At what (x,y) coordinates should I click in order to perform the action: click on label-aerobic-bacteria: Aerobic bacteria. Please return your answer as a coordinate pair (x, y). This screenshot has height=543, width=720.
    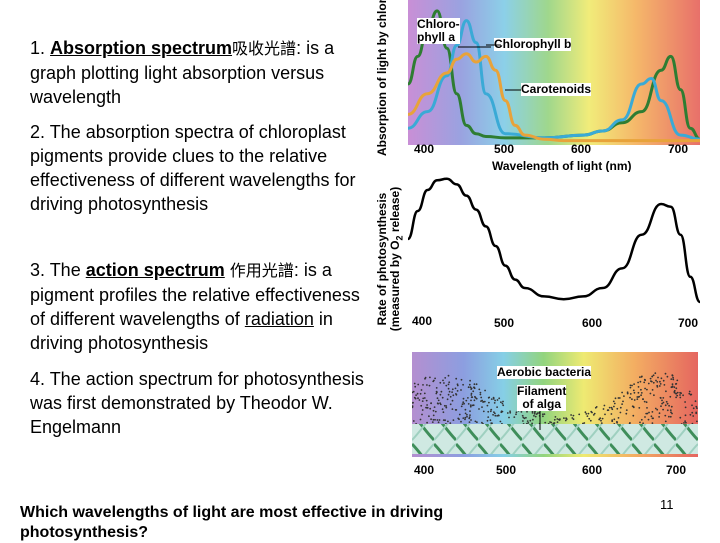
    Looking at the image, I should click on (544, 372).